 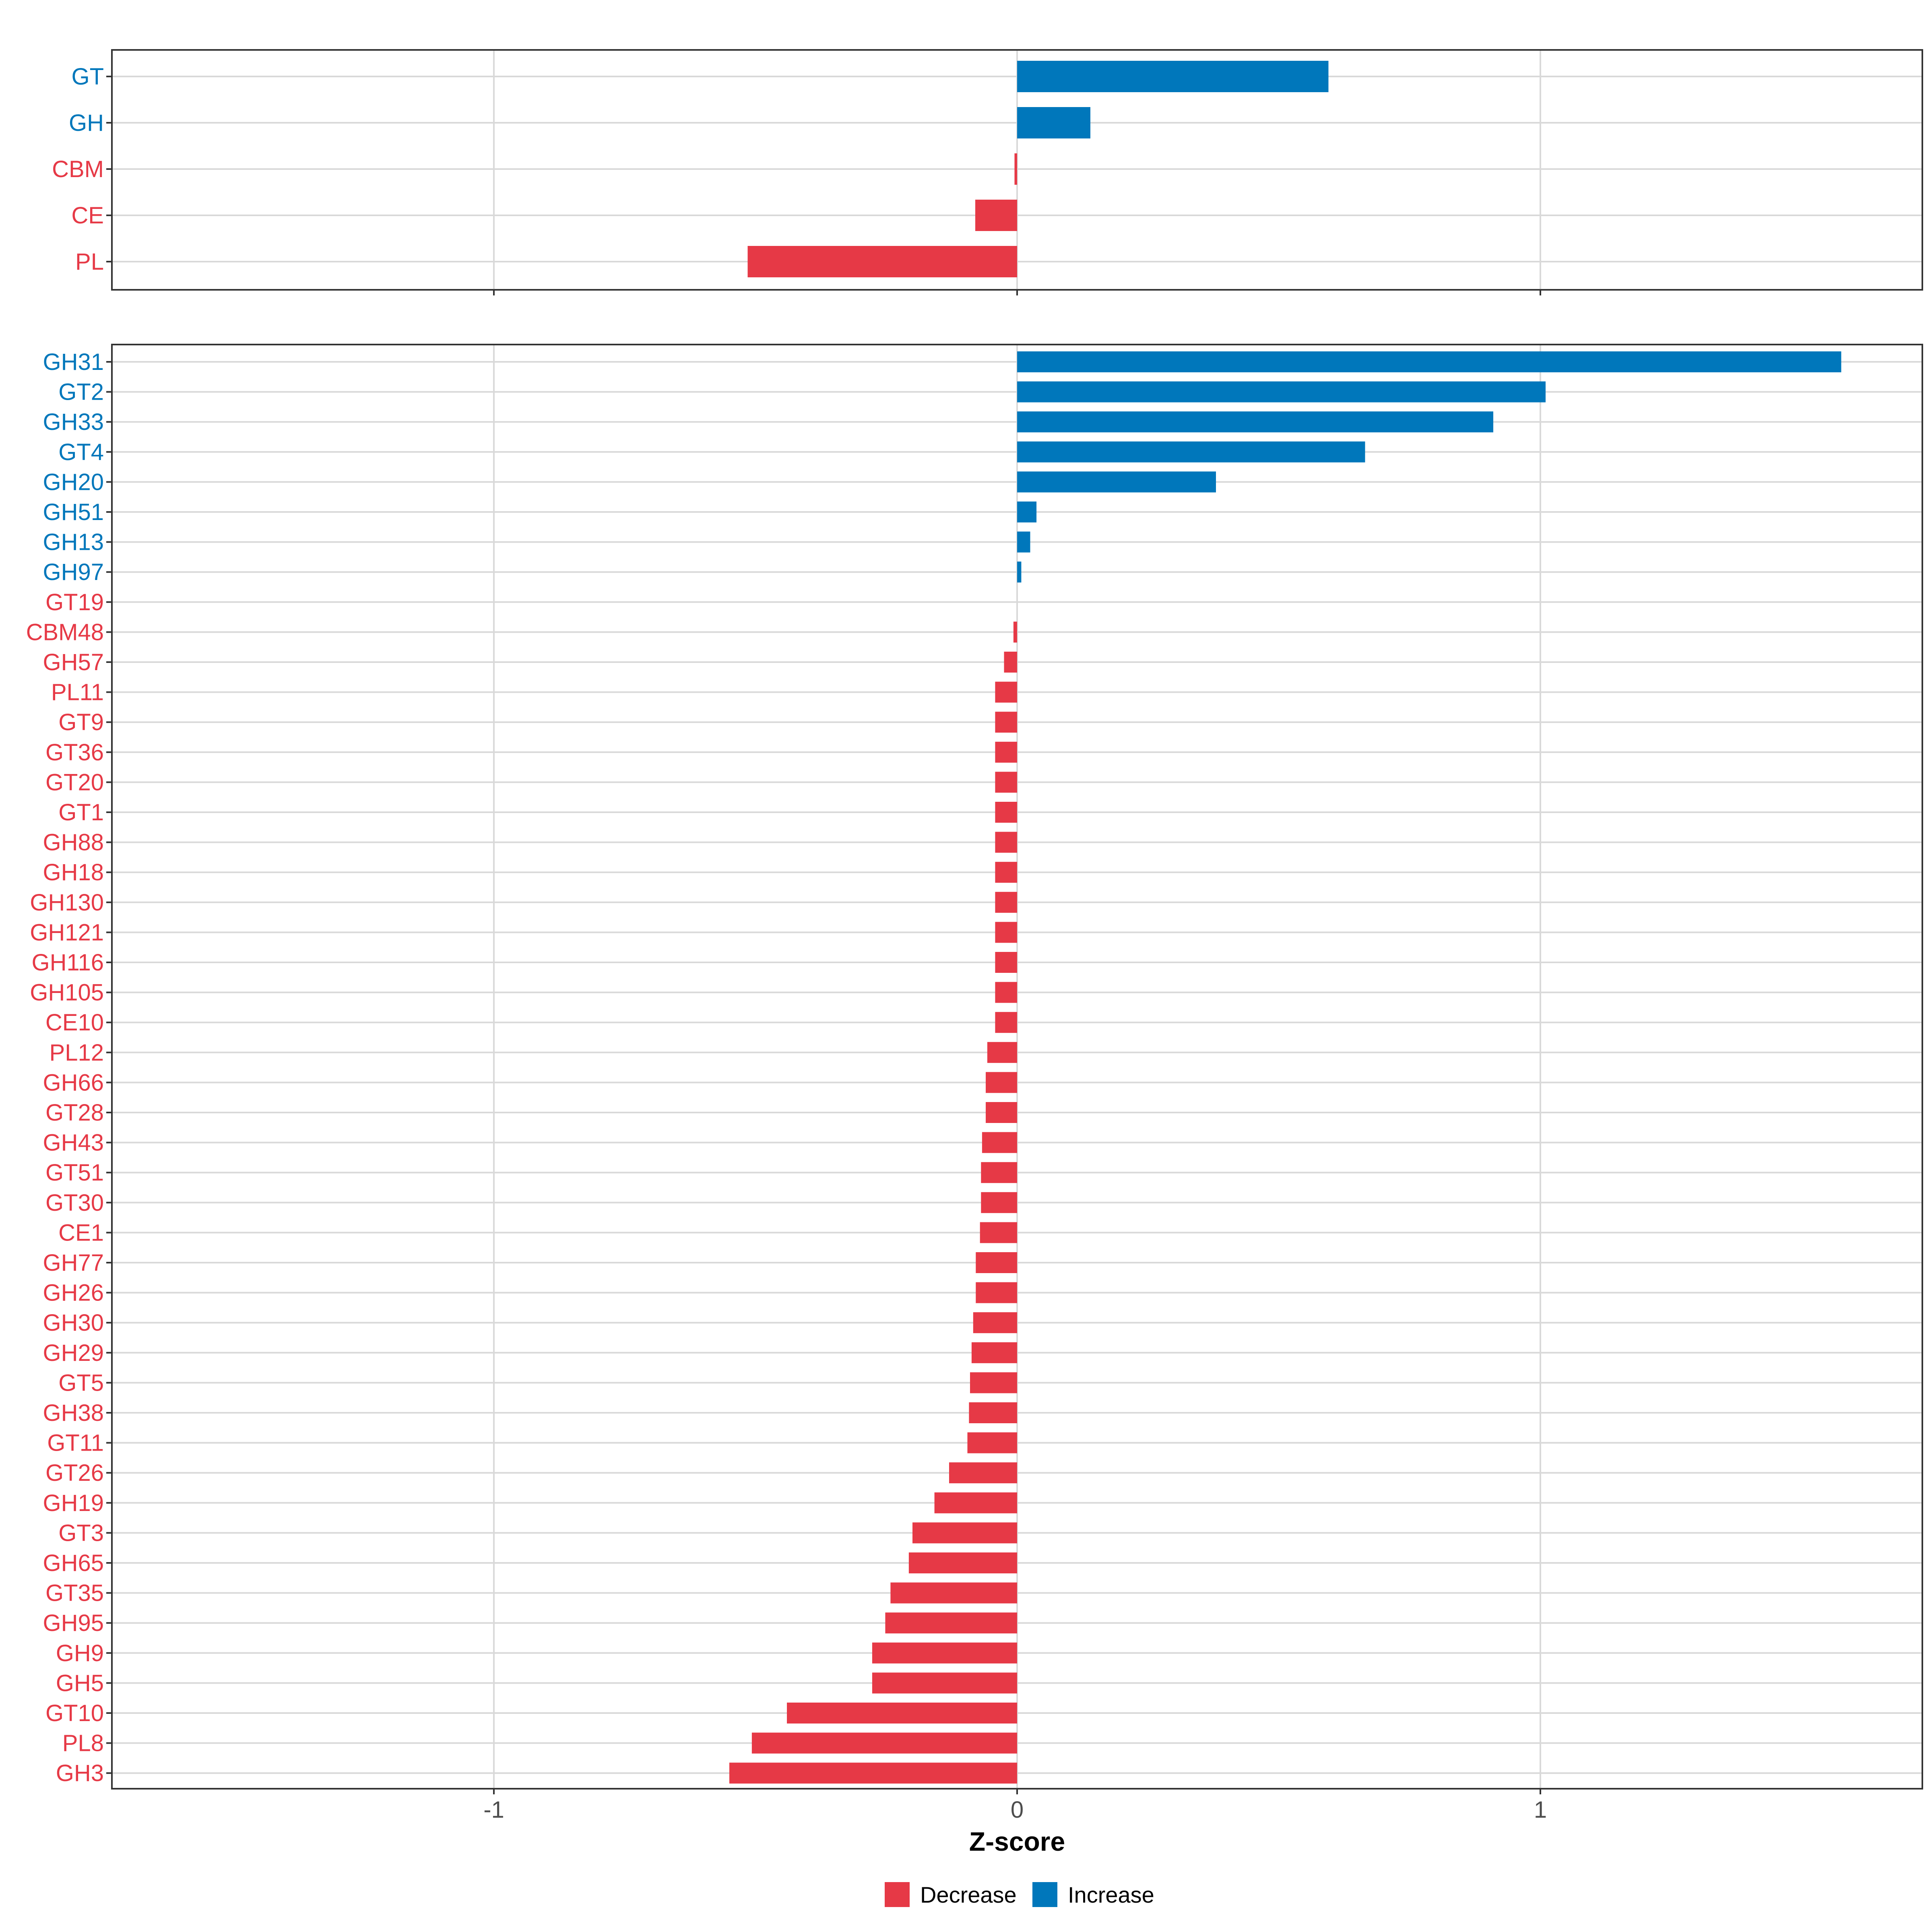 What do you see at coordinates (1173, 76) in the screenshot?
I see `bar-gt` at bounding box center [1173, 76].